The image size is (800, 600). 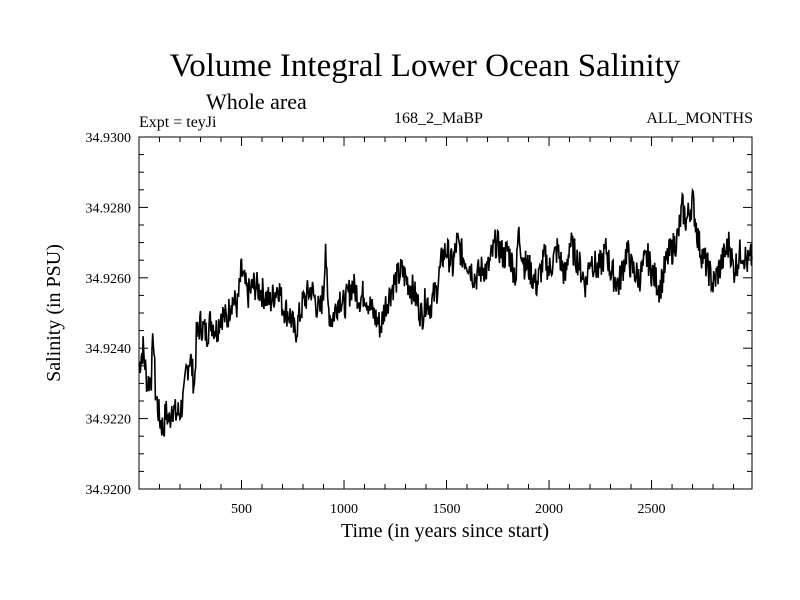 I want to click on y-tick-label: 34.9260, so click(x=109, y=279).